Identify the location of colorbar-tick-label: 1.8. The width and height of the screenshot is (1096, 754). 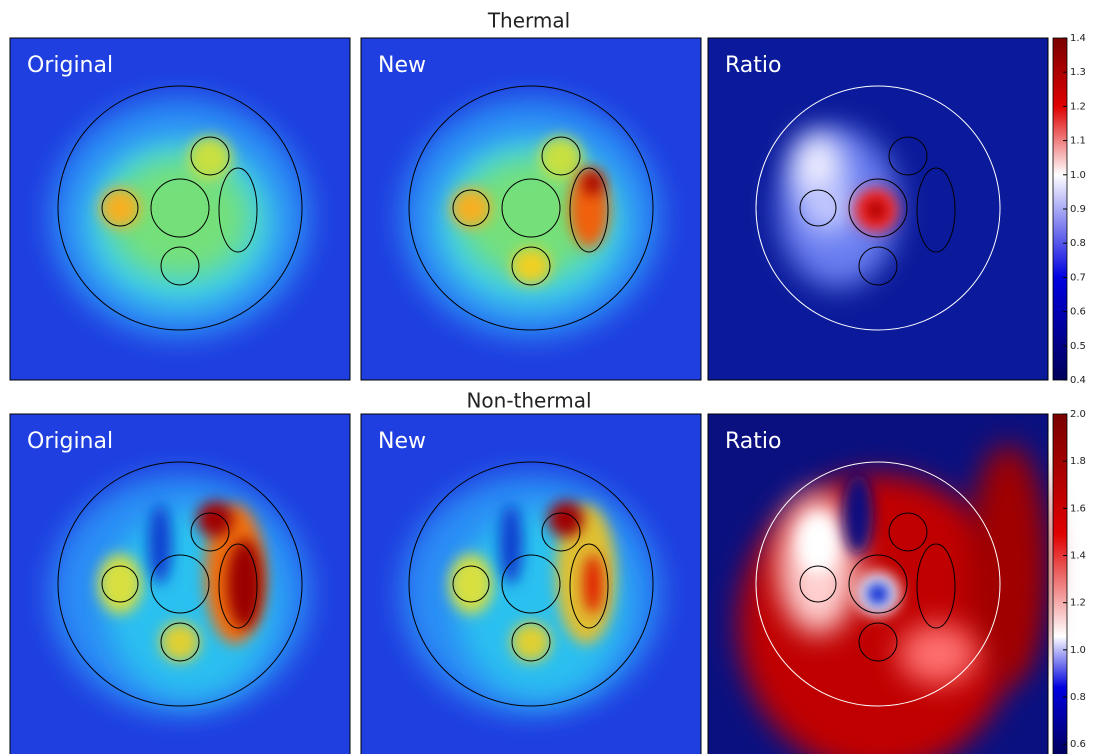
(1078, 461).